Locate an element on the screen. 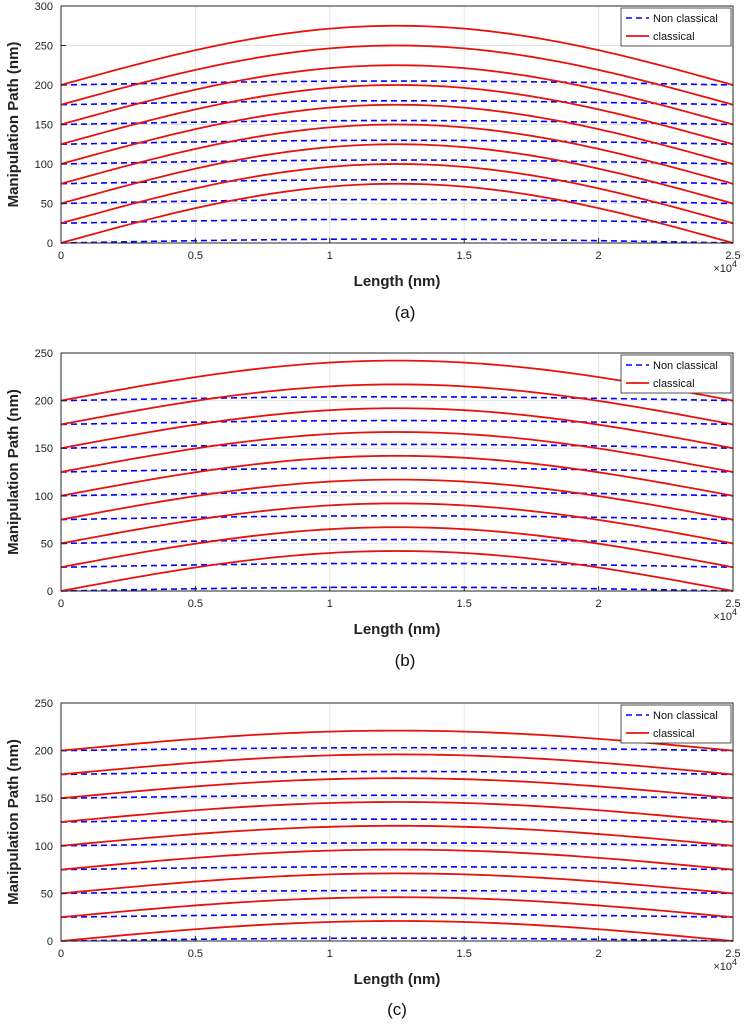  ytick-label-a-1: 50 is located at coordinates (47, 205).